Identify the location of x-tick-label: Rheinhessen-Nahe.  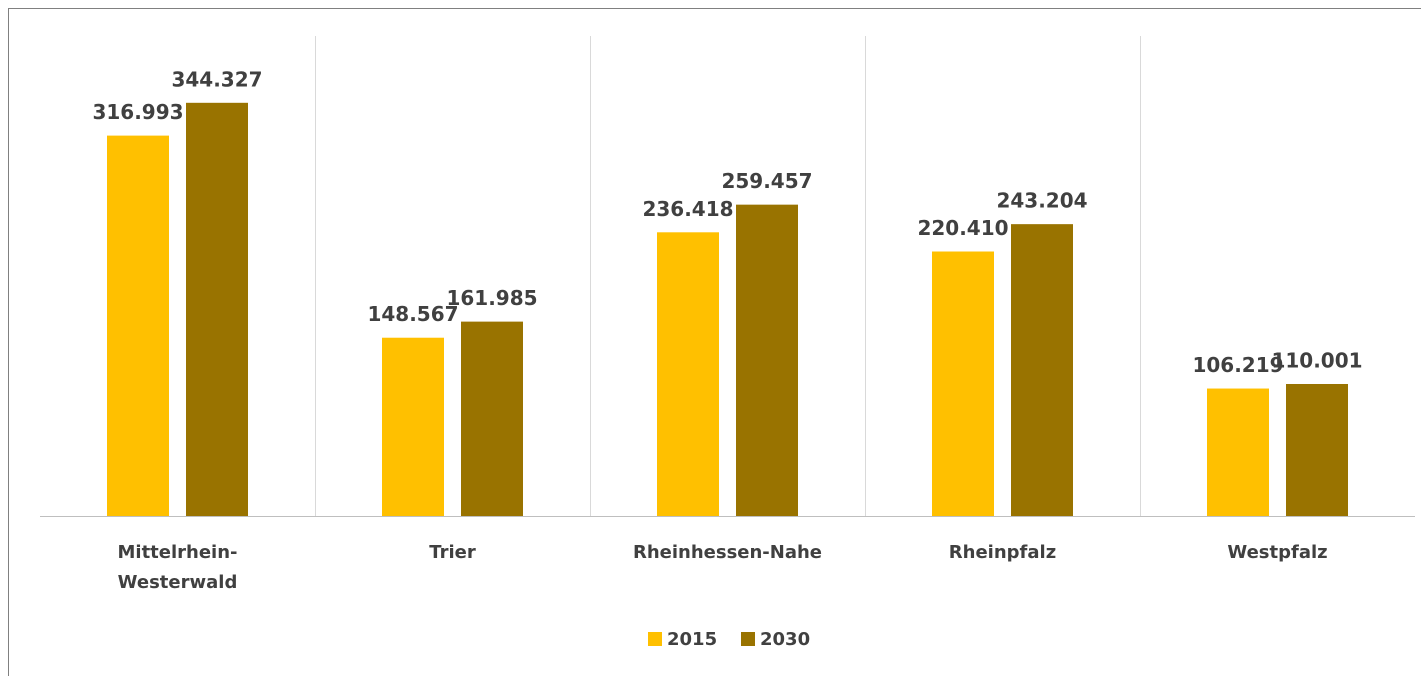
(727, 552).